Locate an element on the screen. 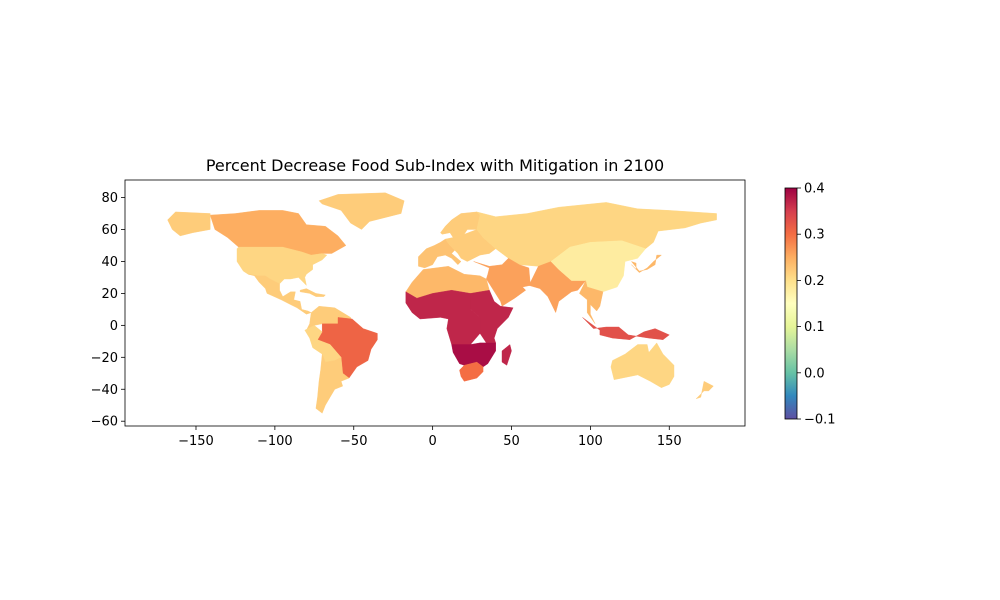  region-south-africa is located at coordinates (471, 371).